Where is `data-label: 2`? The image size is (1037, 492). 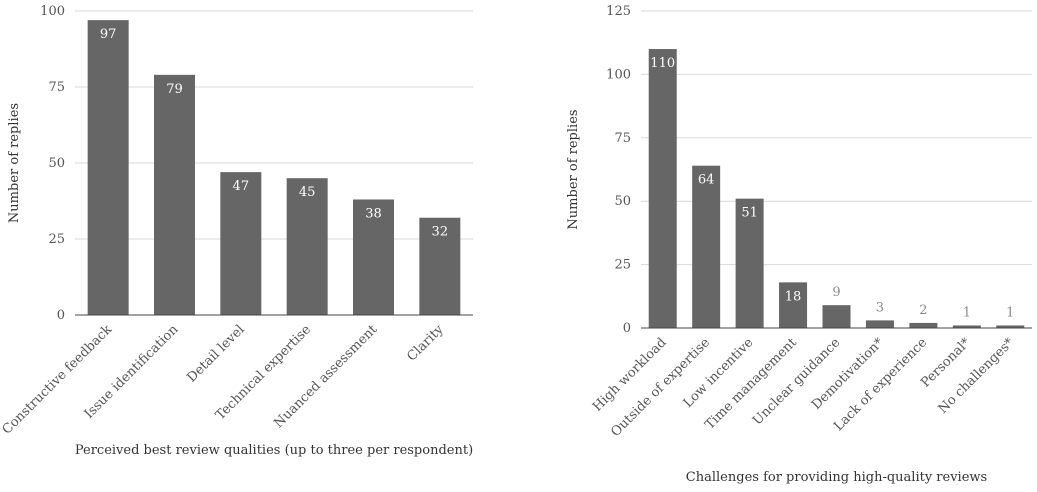 data-label: 2 is located at coordinates (923, 310).